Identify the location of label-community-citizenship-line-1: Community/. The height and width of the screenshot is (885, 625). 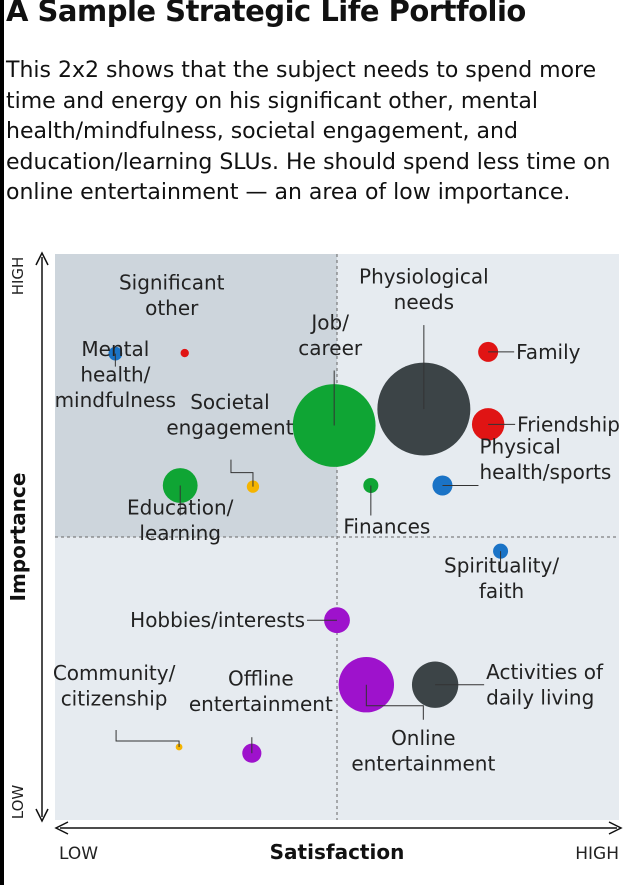
(114, 673).